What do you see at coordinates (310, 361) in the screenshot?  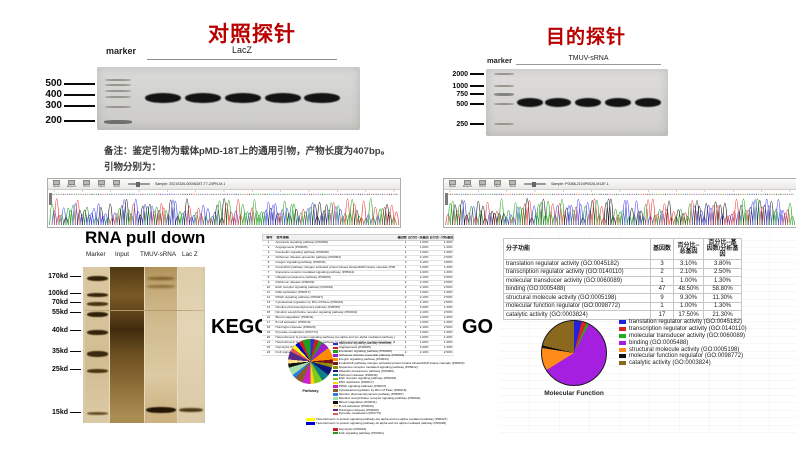 I see `kegg-pie-chart` at bounding box center [310, 361].